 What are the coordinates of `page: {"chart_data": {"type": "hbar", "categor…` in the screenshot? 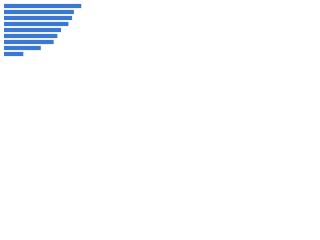 It's located at (50, 35).